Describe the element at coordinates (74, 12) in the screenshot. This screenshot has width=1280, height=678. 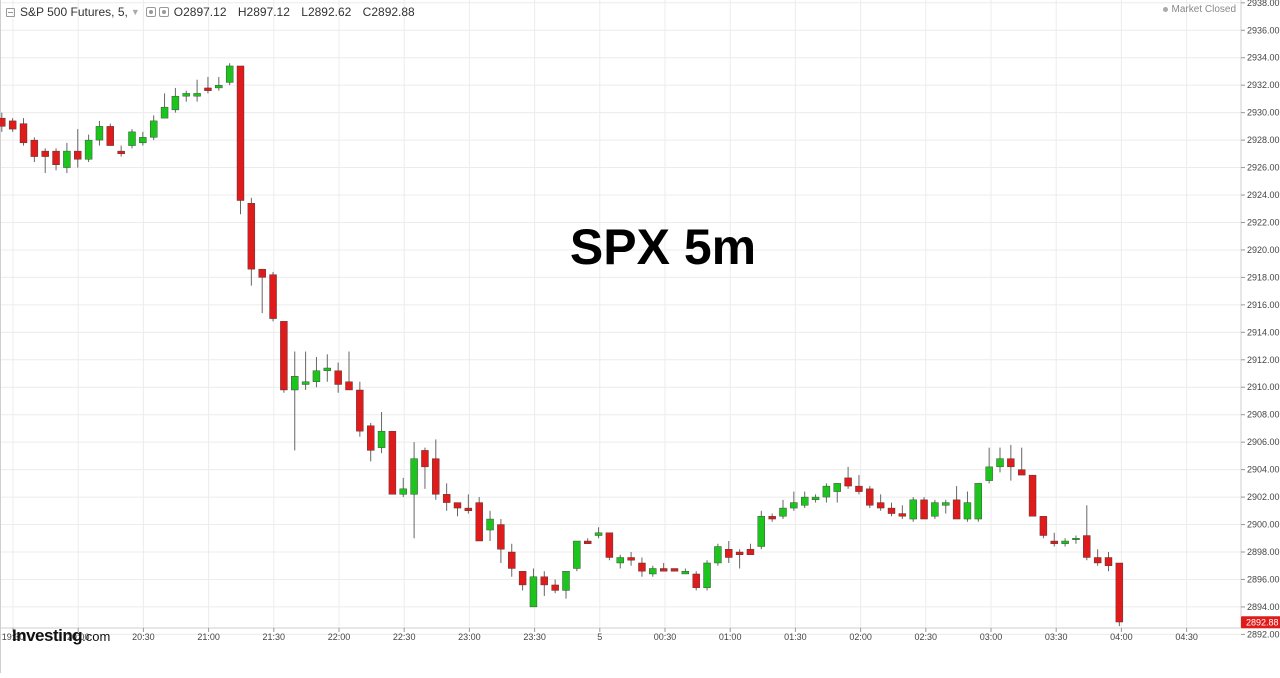
I see `instrument-name: S&P 500 Futures, 5,` at that location.